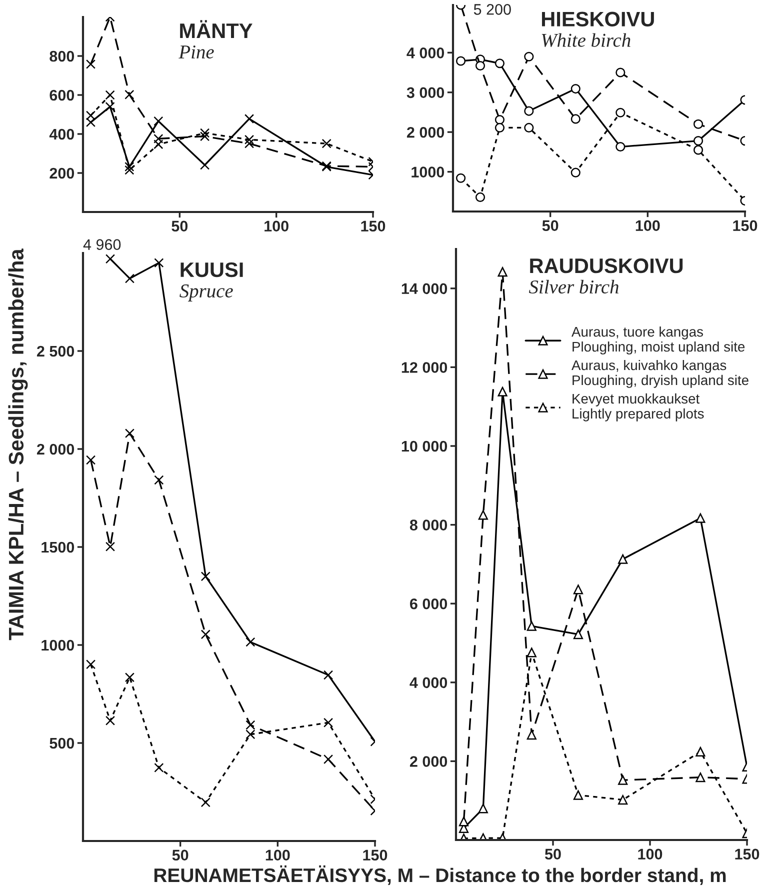  What do you see at coordinates (573, 287) in the screenshot?
I see `text: Silver birch` at bounding box center [573, 287].